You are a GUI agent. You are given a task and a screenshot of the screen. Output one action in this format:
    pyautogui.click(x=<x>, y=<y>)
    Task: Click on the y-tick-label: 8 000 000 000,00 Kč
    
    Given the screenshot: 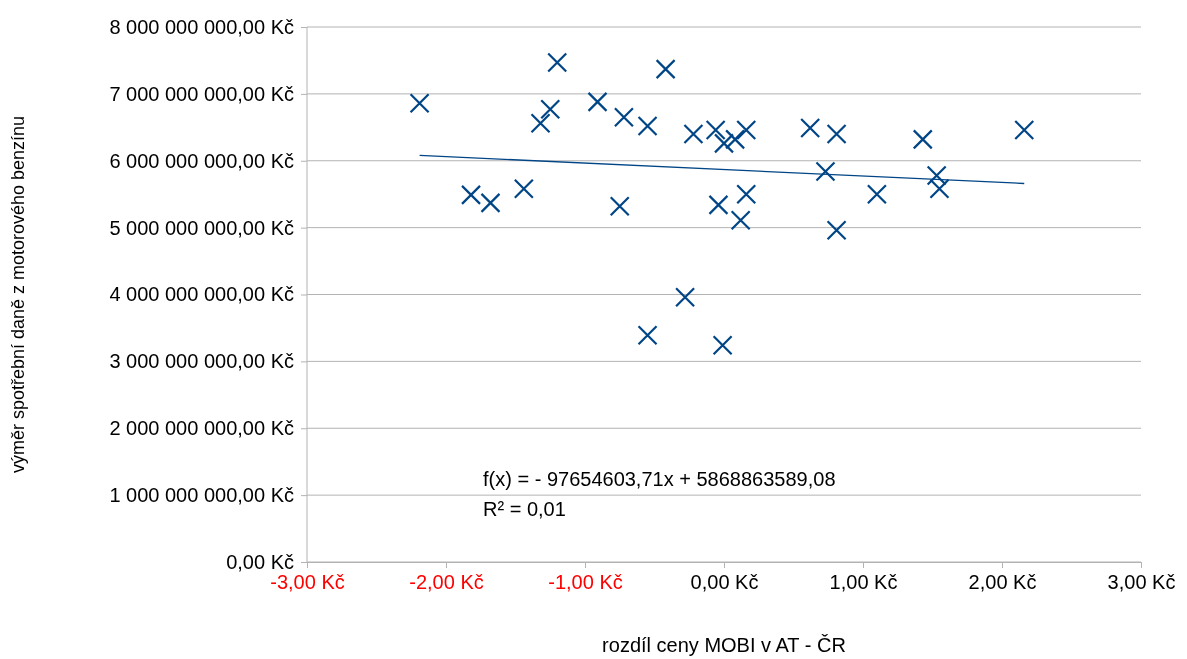 What is the action you would take?
    pyautogui.click(x=201, y=26)
    